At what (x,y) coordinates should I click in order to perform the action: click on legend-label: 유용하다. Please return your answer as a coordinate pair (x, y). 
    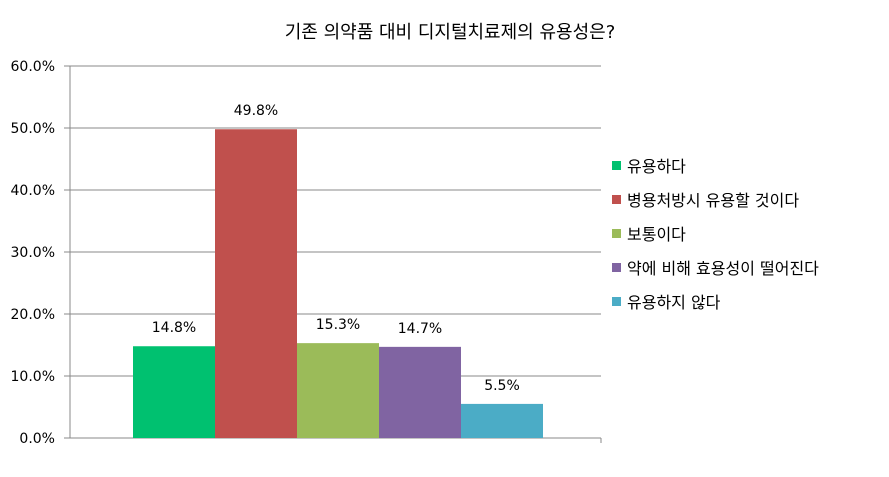
    Looking at the image, I should click on (656, 166).